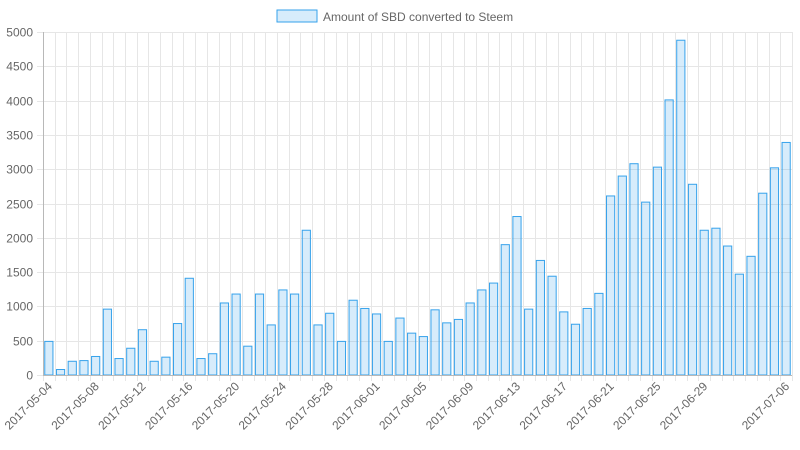 Image resolution: width=800 pixels, height=450 pixels. I want to click on legend-swatch, so click(297, 16).